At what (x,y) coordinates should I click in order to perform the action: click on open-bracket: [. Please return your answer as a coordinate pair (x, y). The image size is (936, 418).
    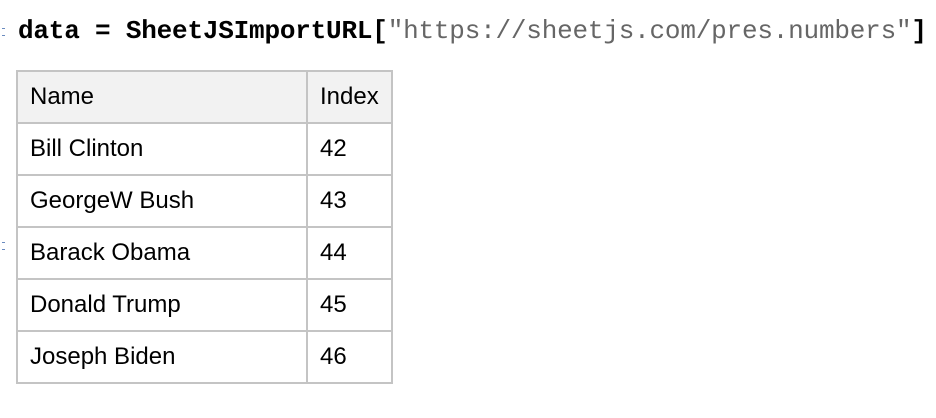
    Looking at the image, I should click on (380, 31).